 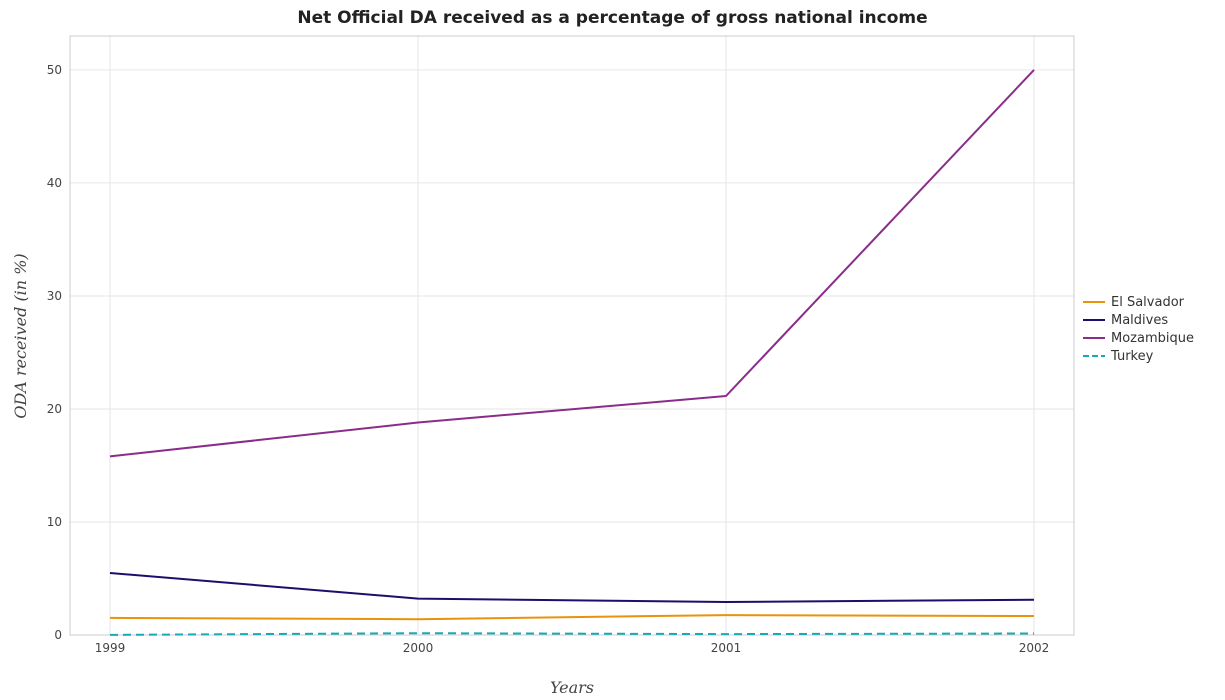 I want to click on y-tick-label: 0, so click(x=58, y=635).